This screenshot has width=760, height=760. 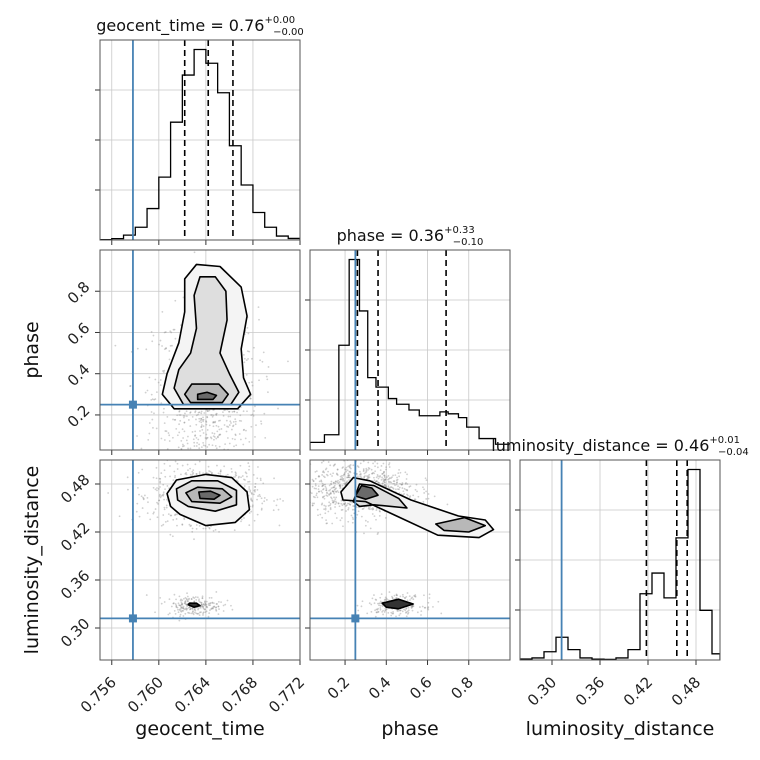 I want to click on panel-border, so click(x=410, y=350).